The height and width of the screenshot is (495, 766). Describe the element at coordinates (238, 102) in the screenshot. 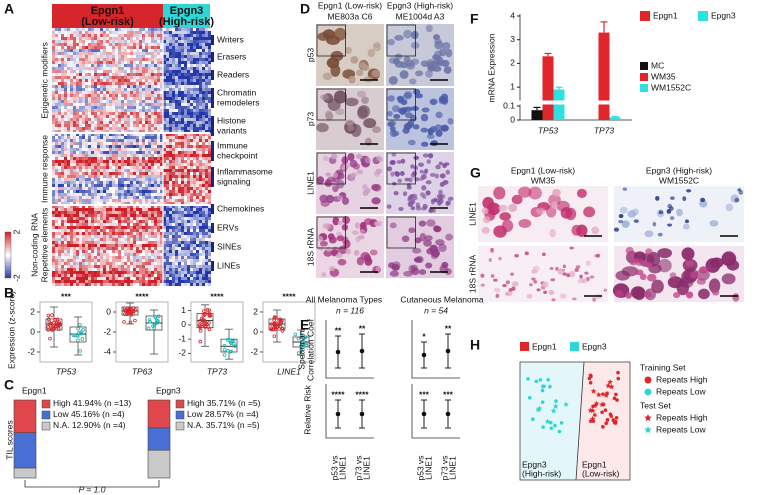

I see `row-item-label: remodelers` at that location.